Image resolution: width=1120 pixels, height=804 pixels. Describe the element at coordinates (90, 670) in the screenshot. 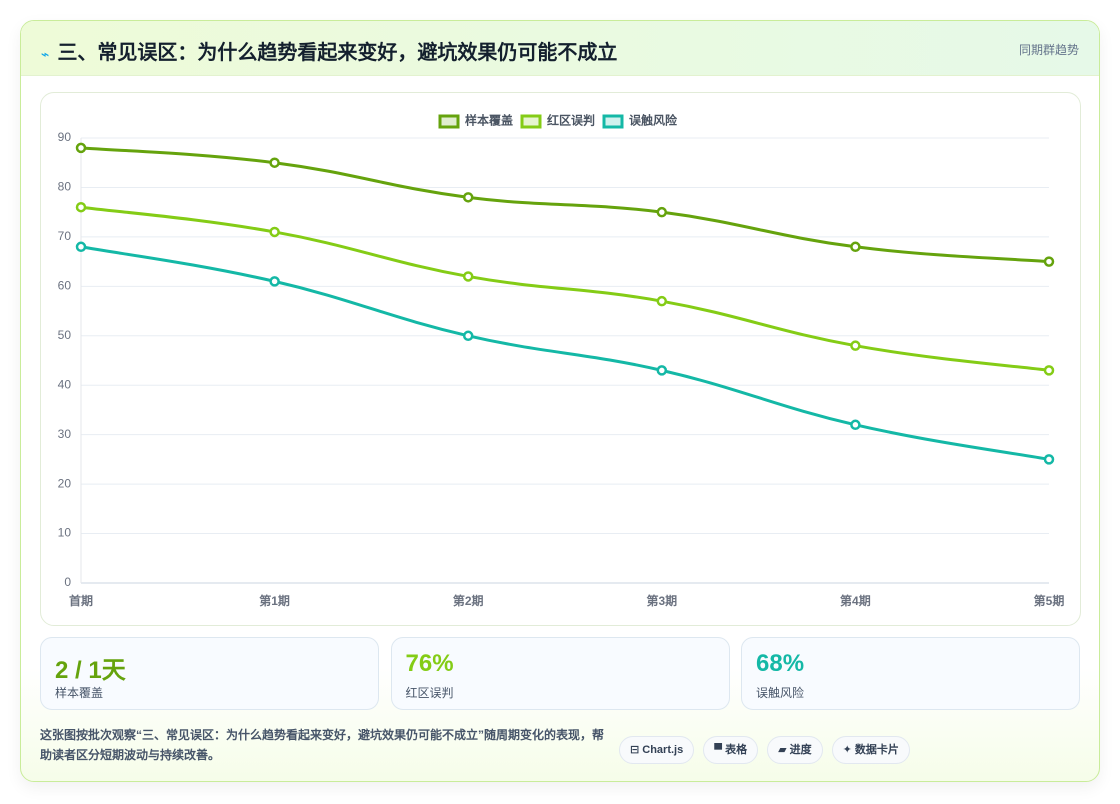

I see `stat-value: 2 / 1天` at that location.